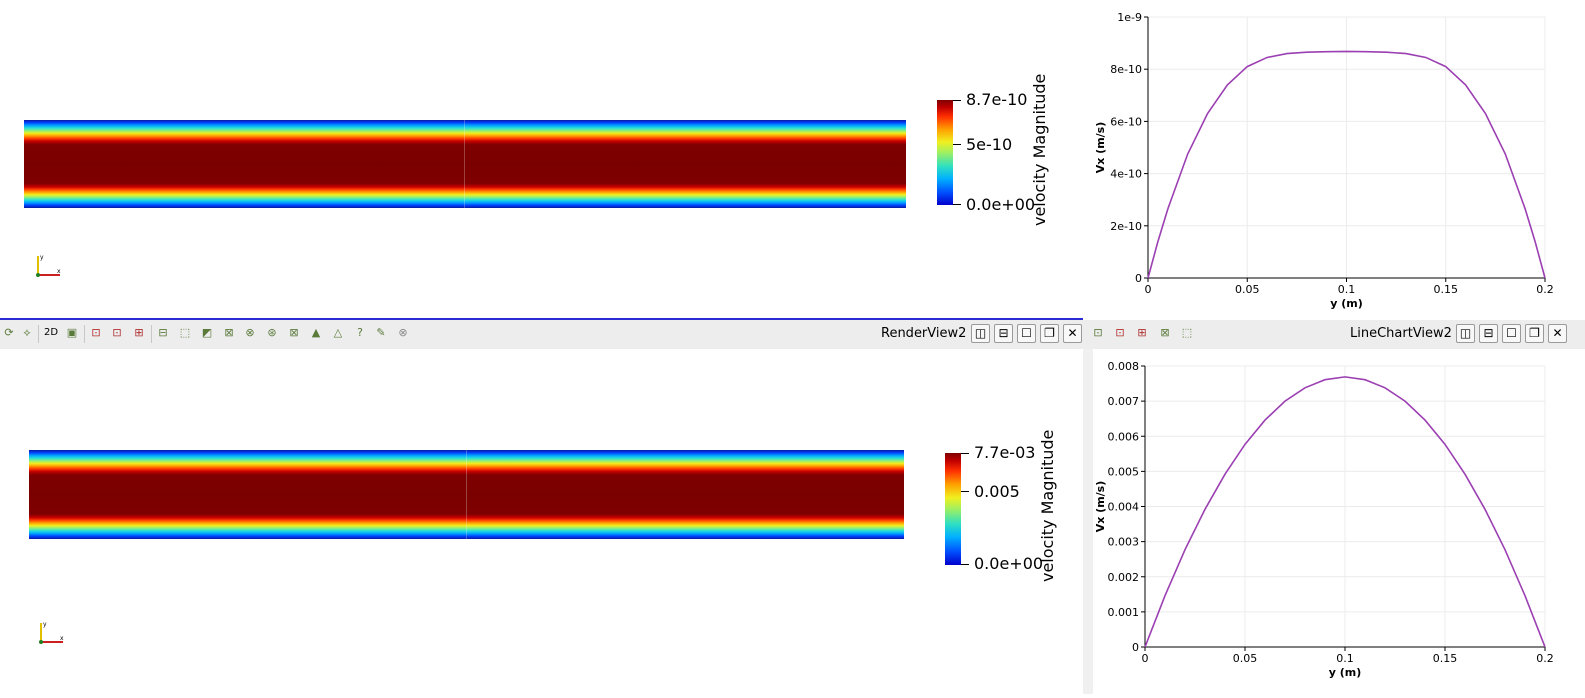 The image size is (1585, 698). Describe the element at coordinates (1142, 332) in the screenshot. I see `chart-select-cells-icon: ⊞` at that location.